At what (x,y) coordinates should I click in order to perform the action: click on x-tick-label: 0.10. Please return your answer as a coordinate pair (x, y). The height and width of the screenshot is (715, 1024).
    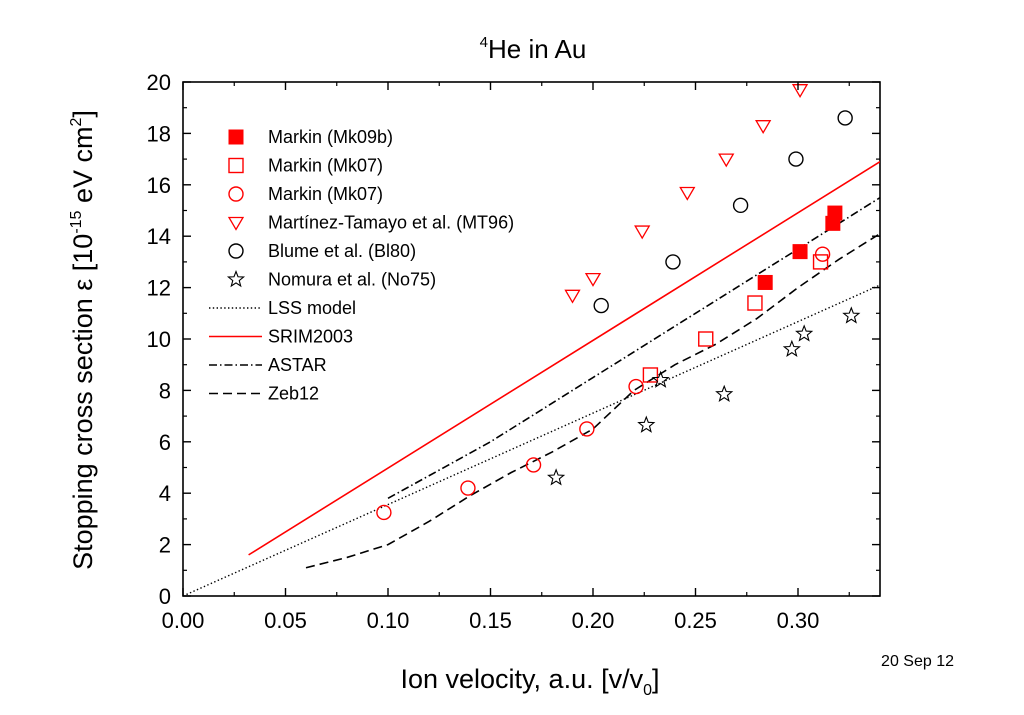
    Looking at the image, I should click on (388, 620).